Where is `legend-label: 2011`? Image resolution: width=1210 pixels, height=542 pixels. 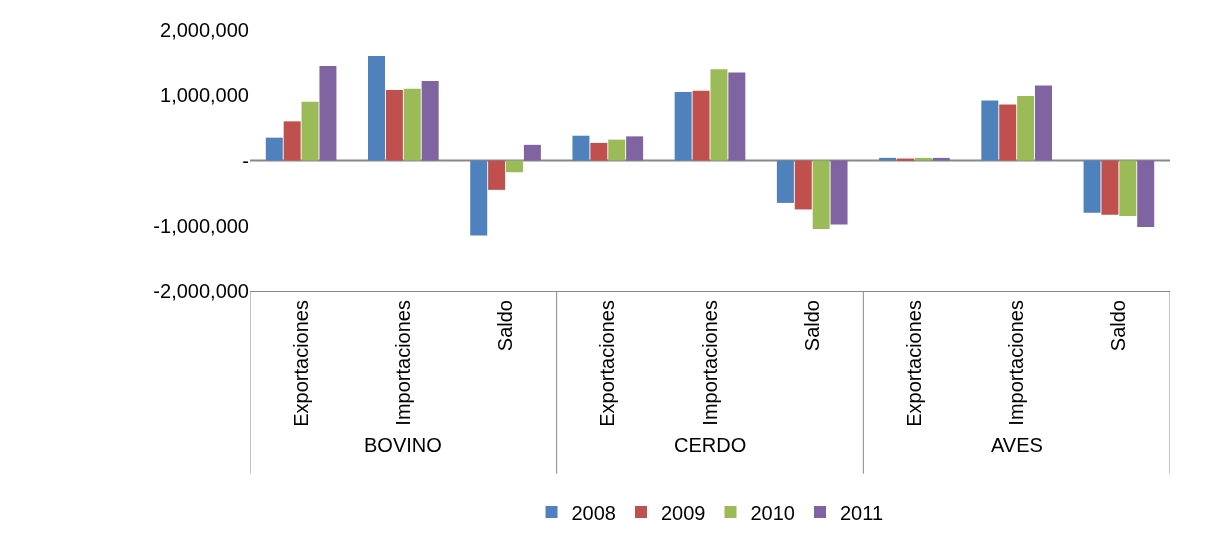
legend-label: 2011 is located at coordinates (862, 512).